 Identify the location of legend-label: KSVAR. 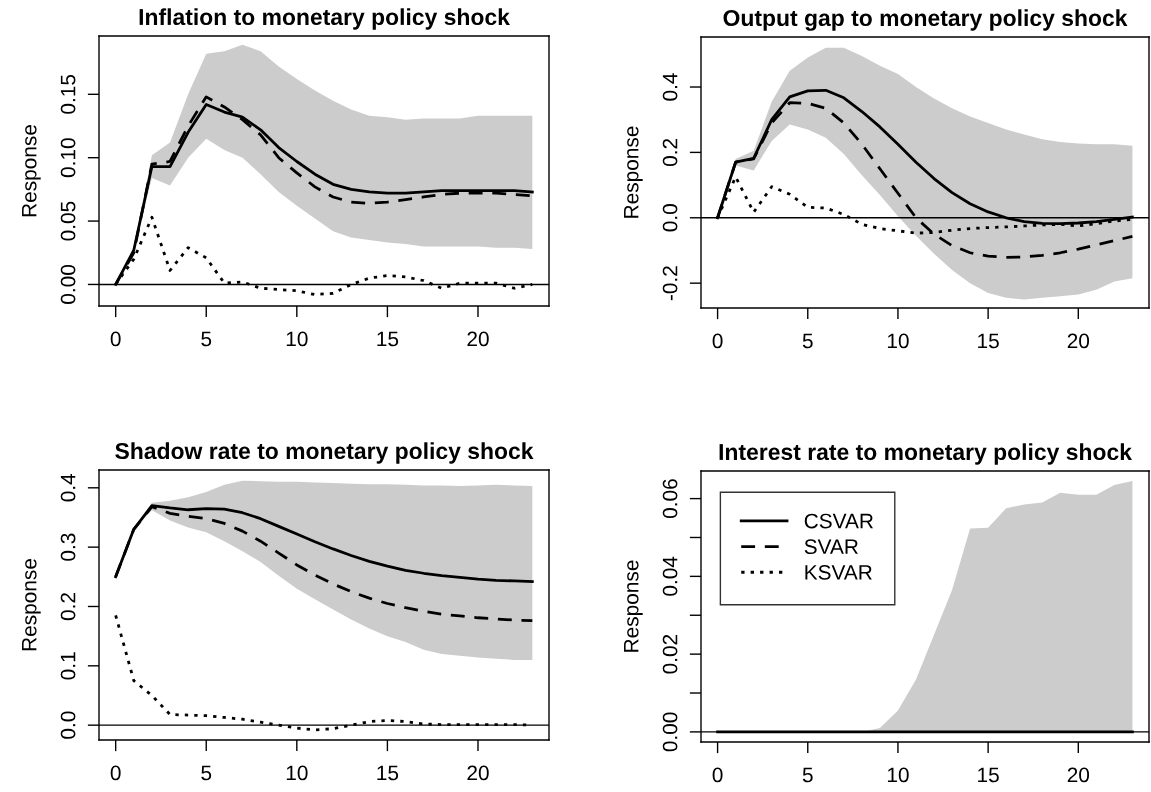
(838, 572).